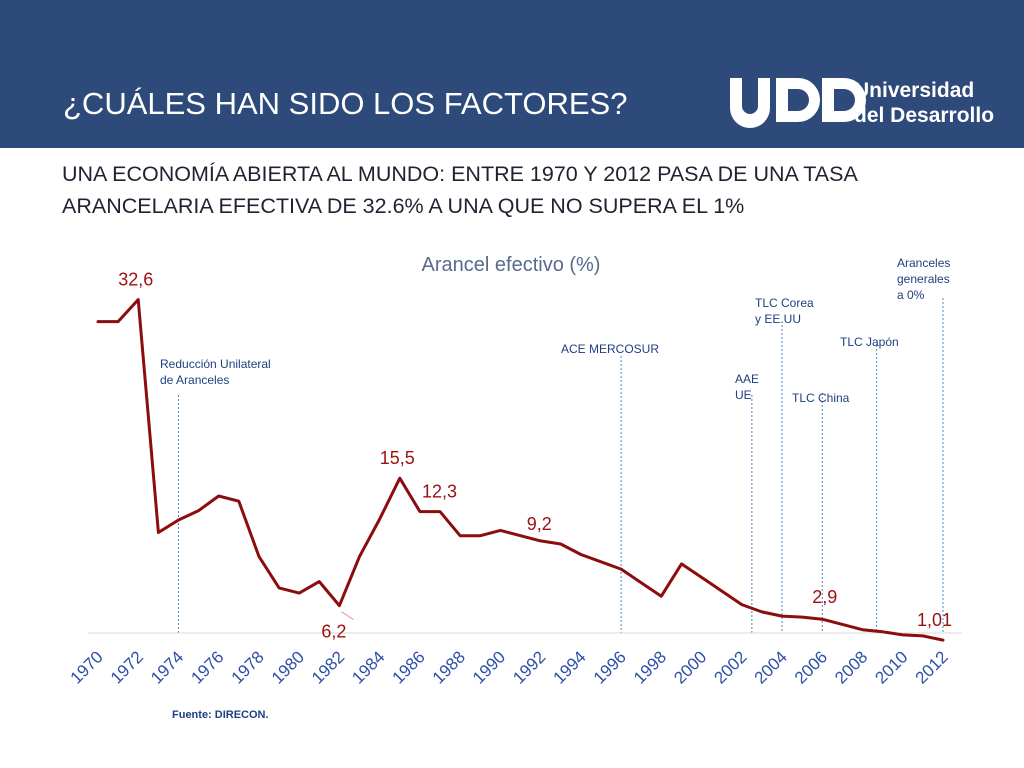 The image size is (1024, 768). Describe the element at coordinates (135, 280) in the screenshot. I see `value-label: 32,6` at that location.